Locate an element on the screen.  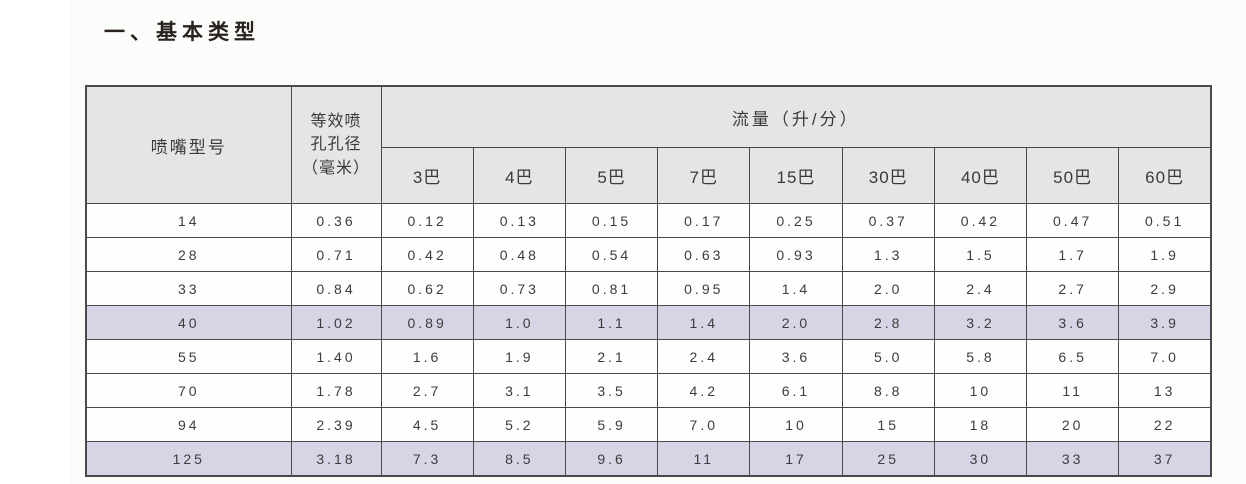
flow-value-cell: 9.6 is located at coordinates (611, 459).